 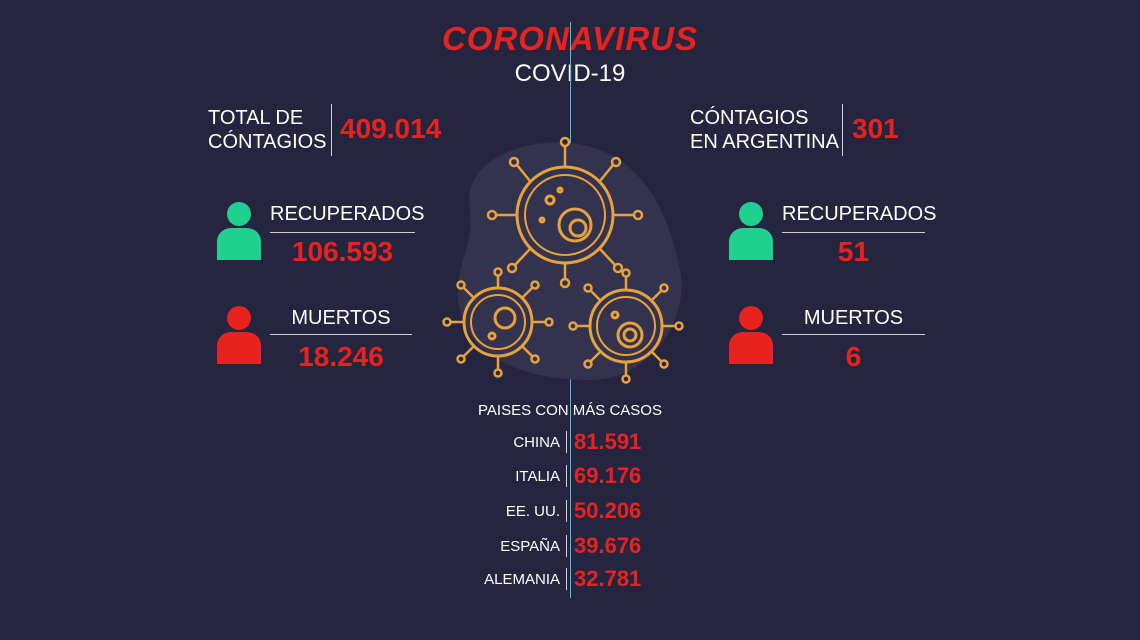 I want to click on argentina-total-divider, so click(x=842, y=130).